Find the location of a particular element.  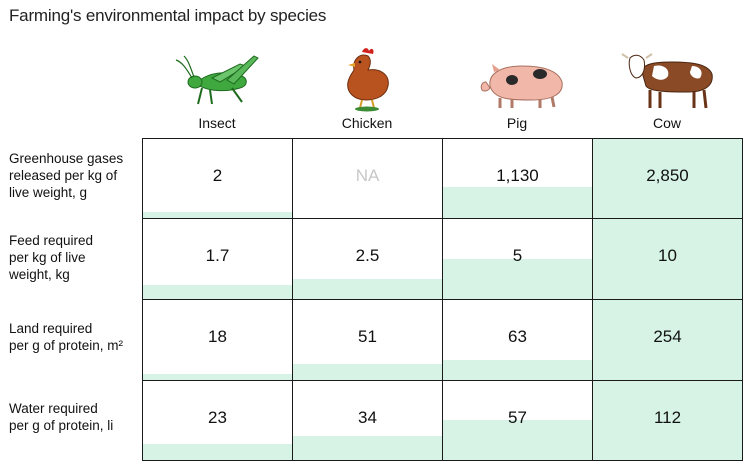

row-label-line: Feed required is located at coordinates (51, 240).